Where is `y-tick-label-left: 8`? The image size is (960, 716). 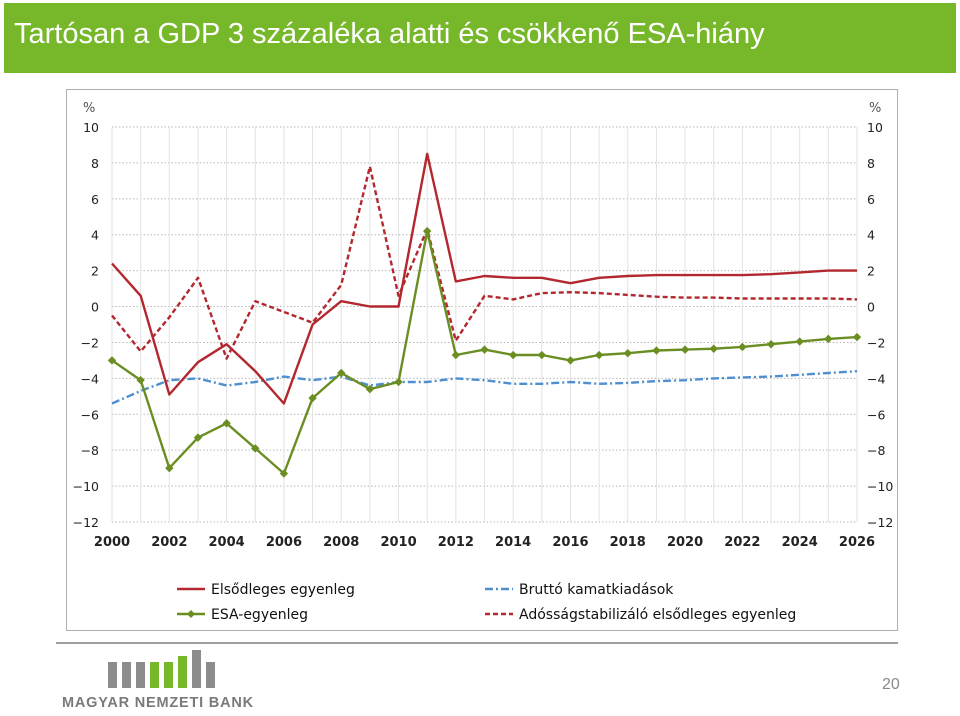
y-tick-label-left: 8 is located at coordinates (95, 163).